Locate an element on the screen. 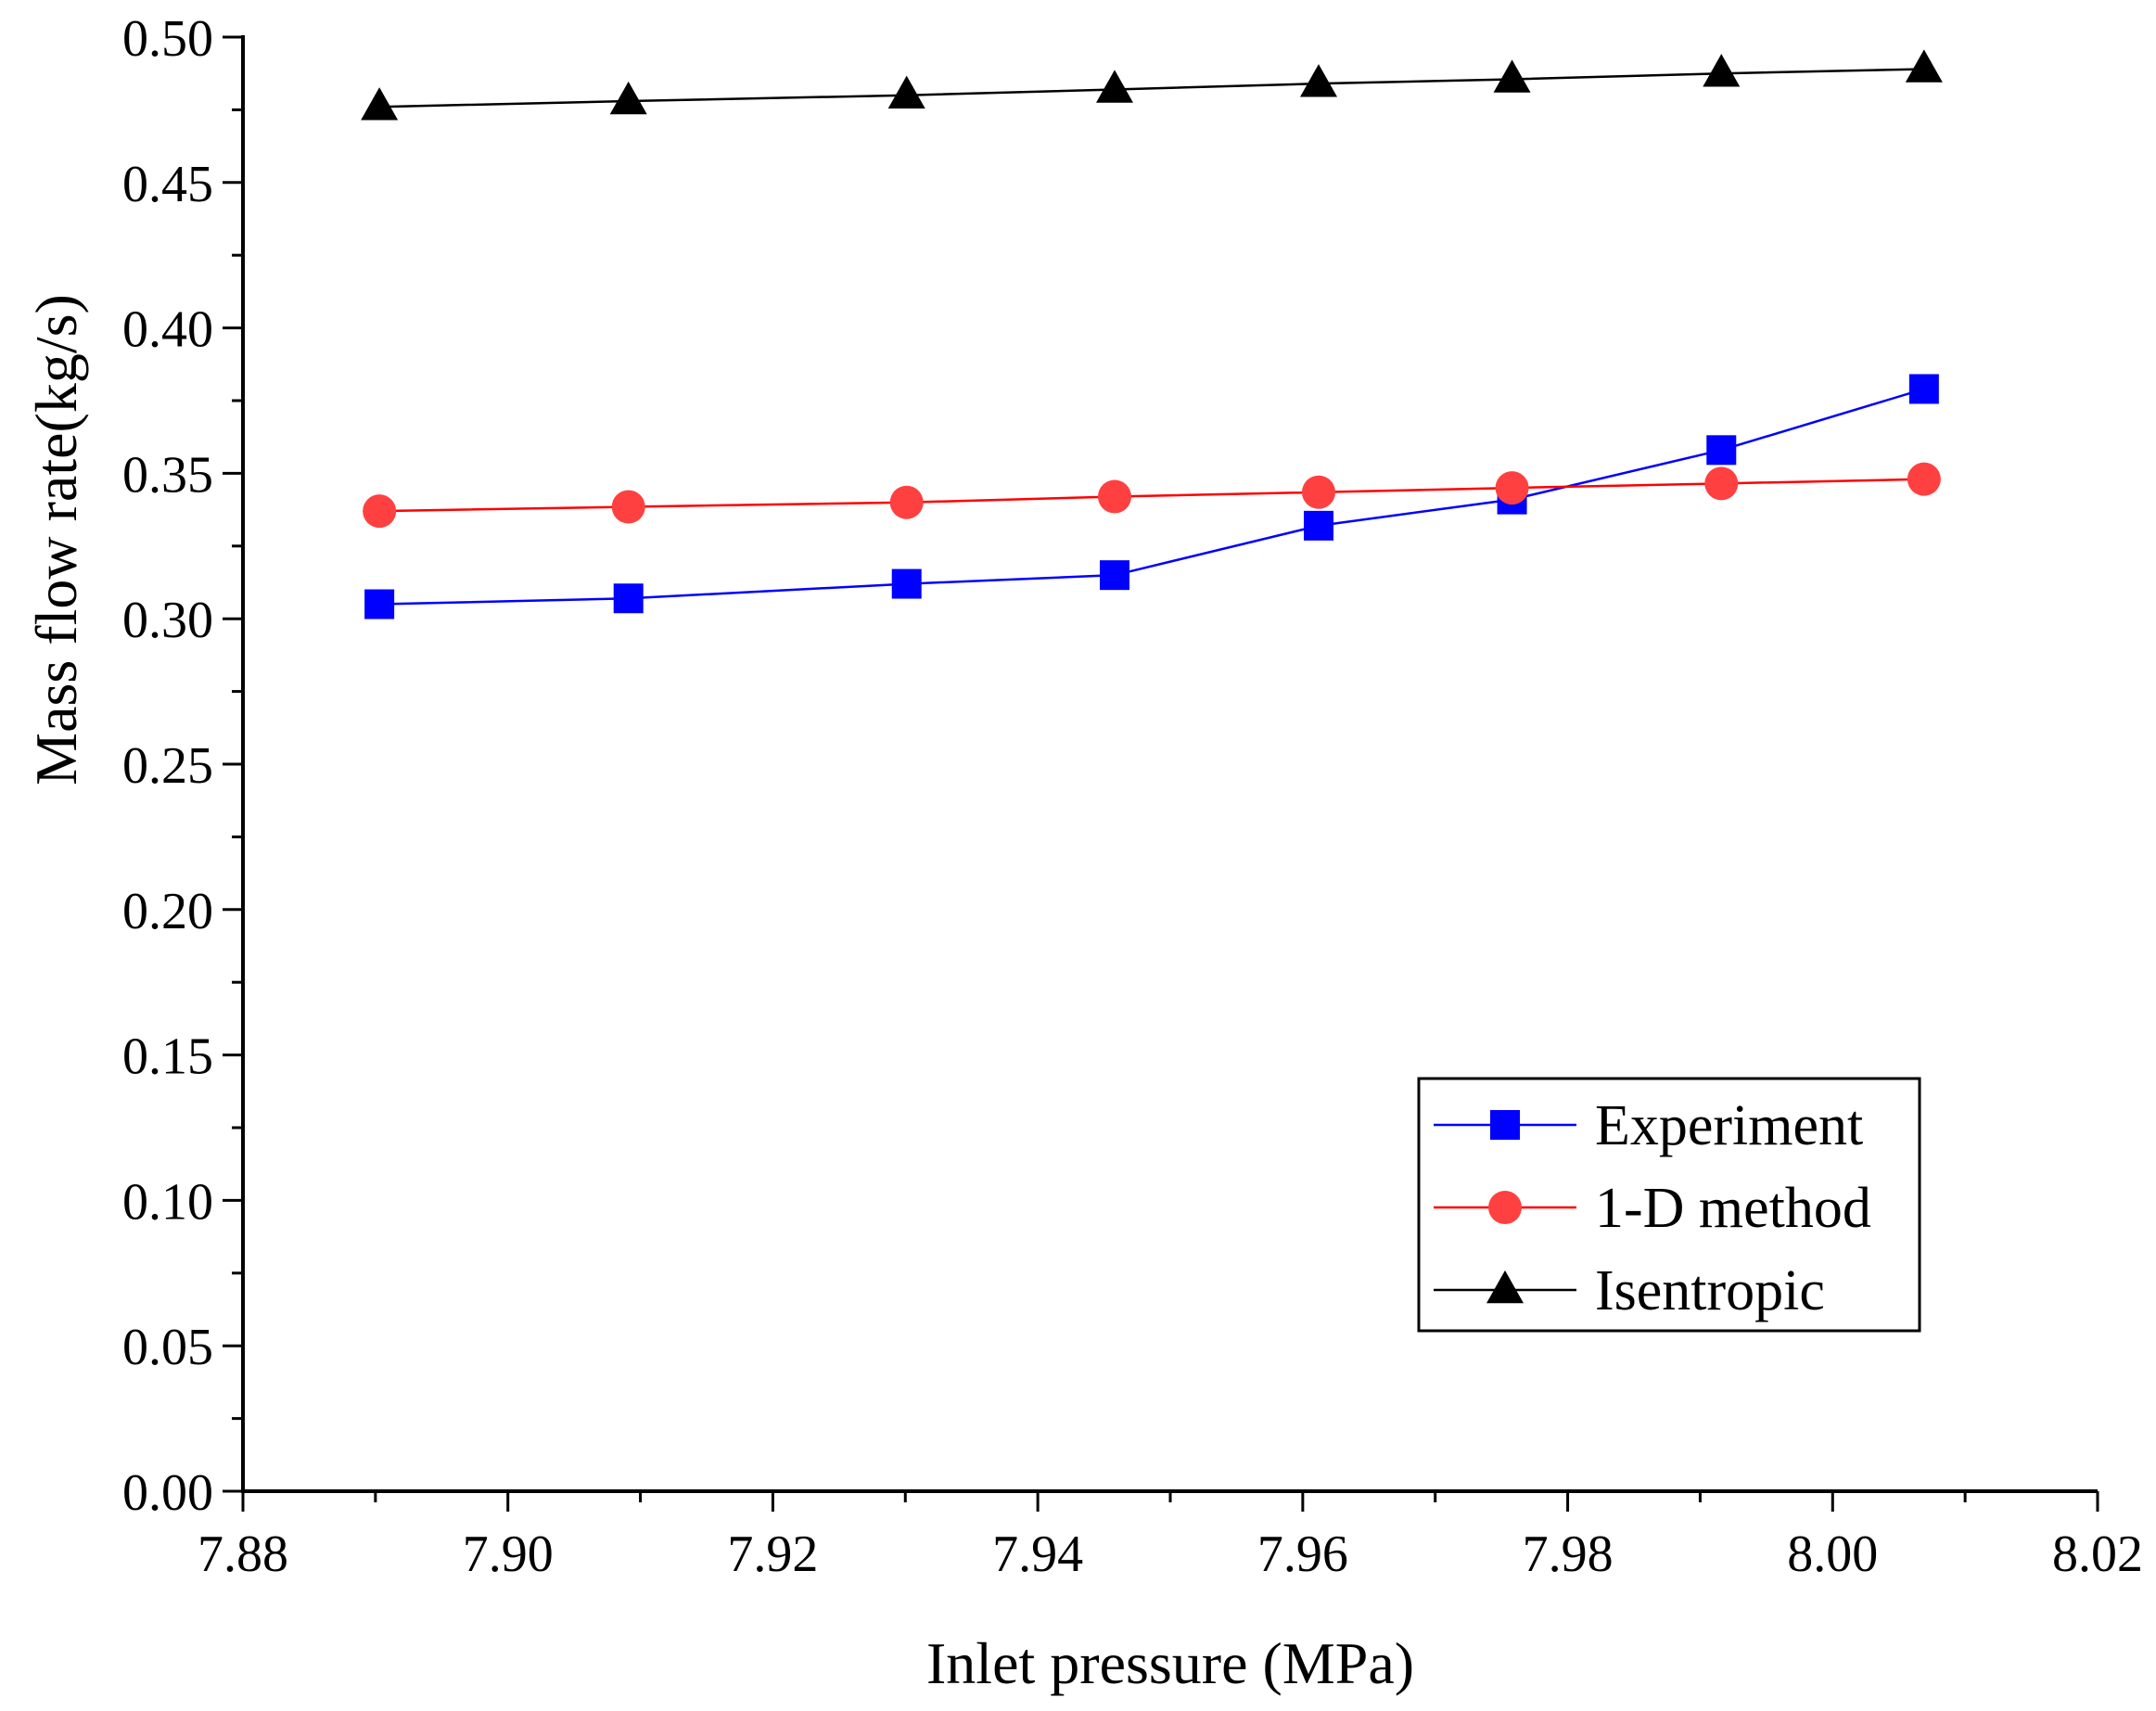 This screenshot has height=1711, width=2156. y-tick-label: 0.40 is located at coordinates (167, 330).